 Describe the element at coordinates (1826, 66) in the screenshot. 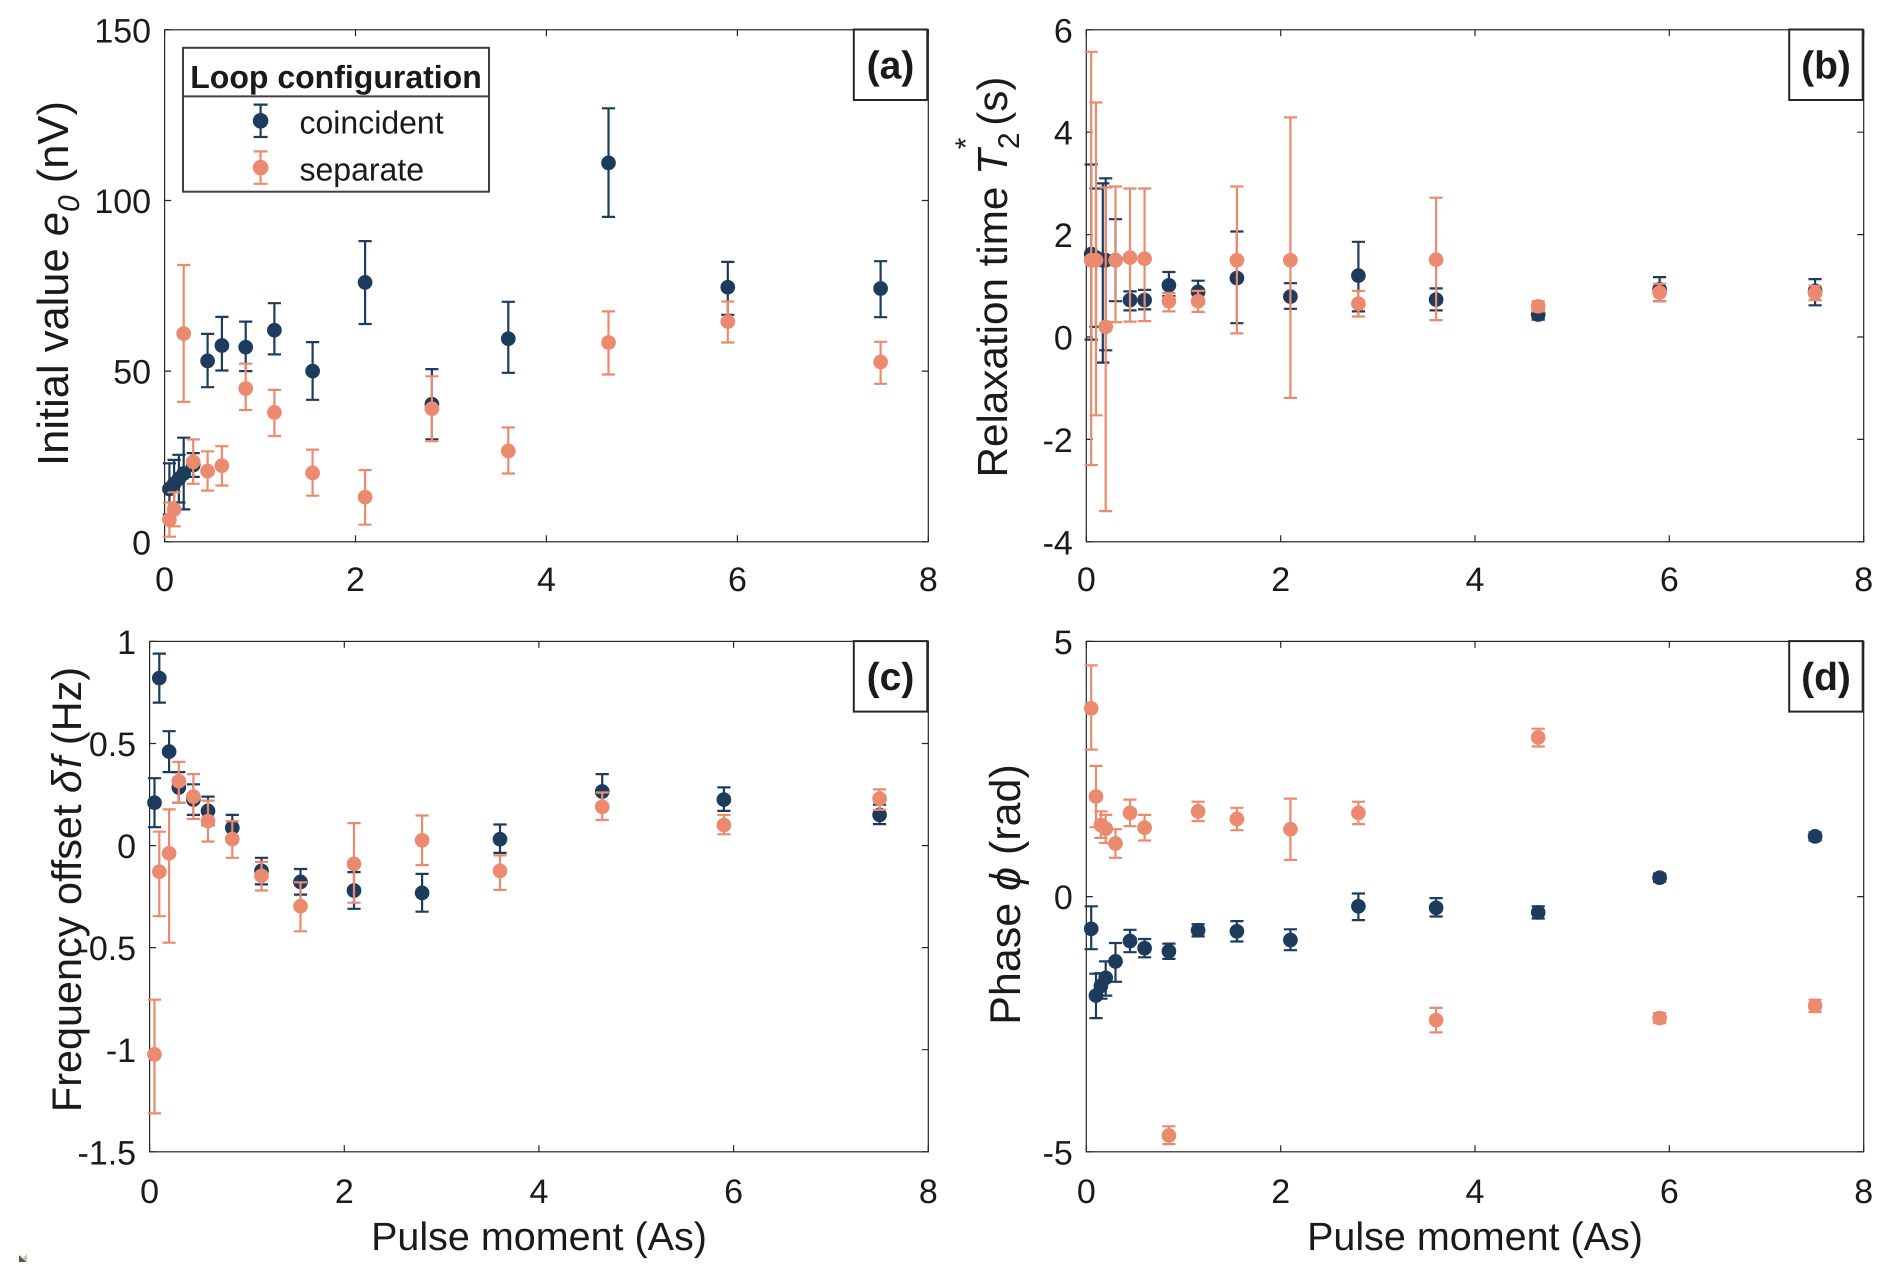

I see `svg-text: (b)` at that location.